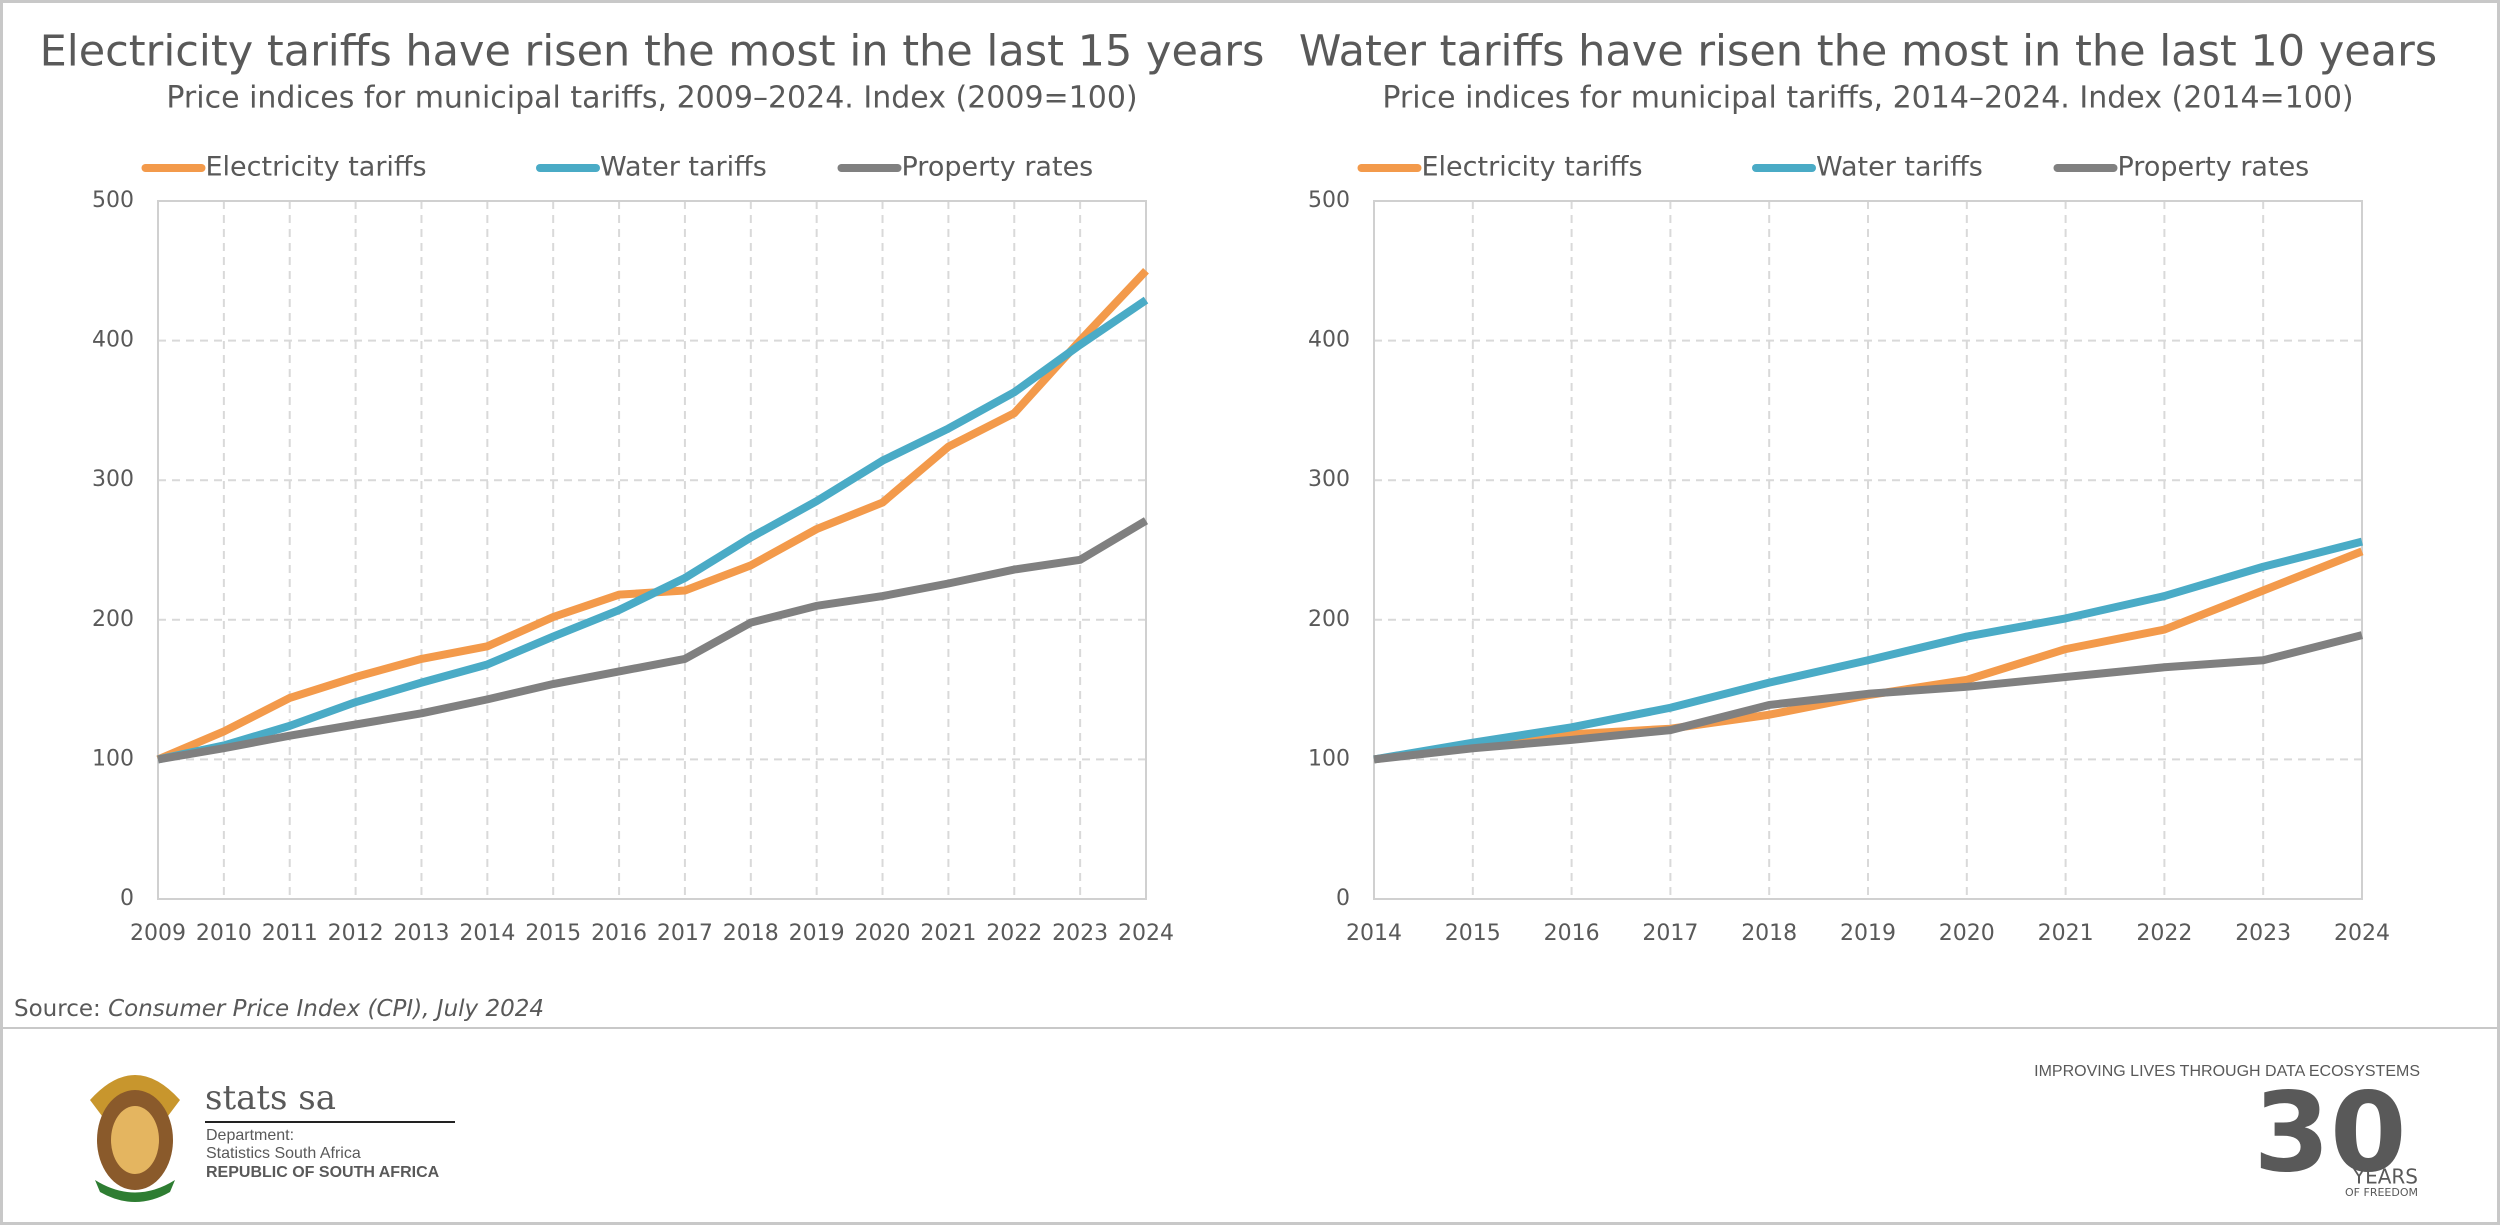 Image resolution: width=2500 pixels, height=1225 pixels. Describe the element at coordinates (2385, 1177) in the screenshot. I see `years: YEARS` at that location.